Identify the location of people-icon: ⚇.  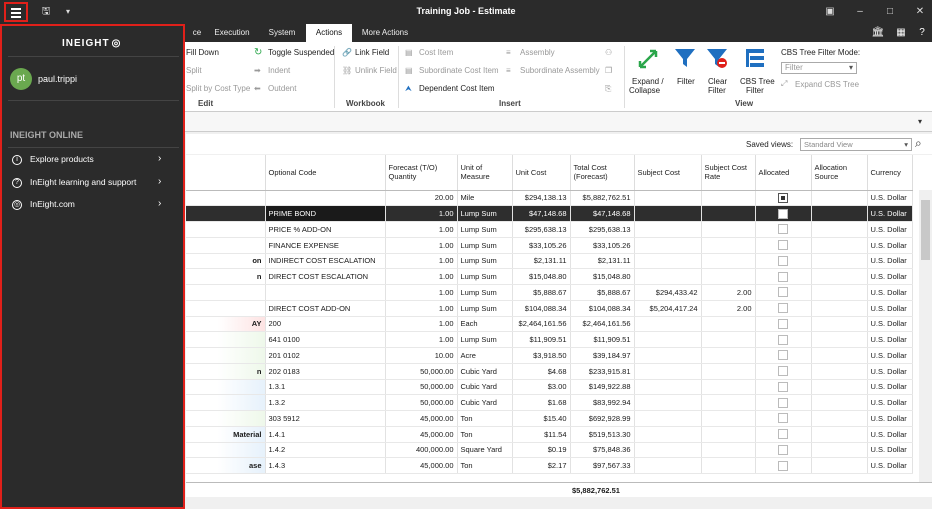
(609, 52).